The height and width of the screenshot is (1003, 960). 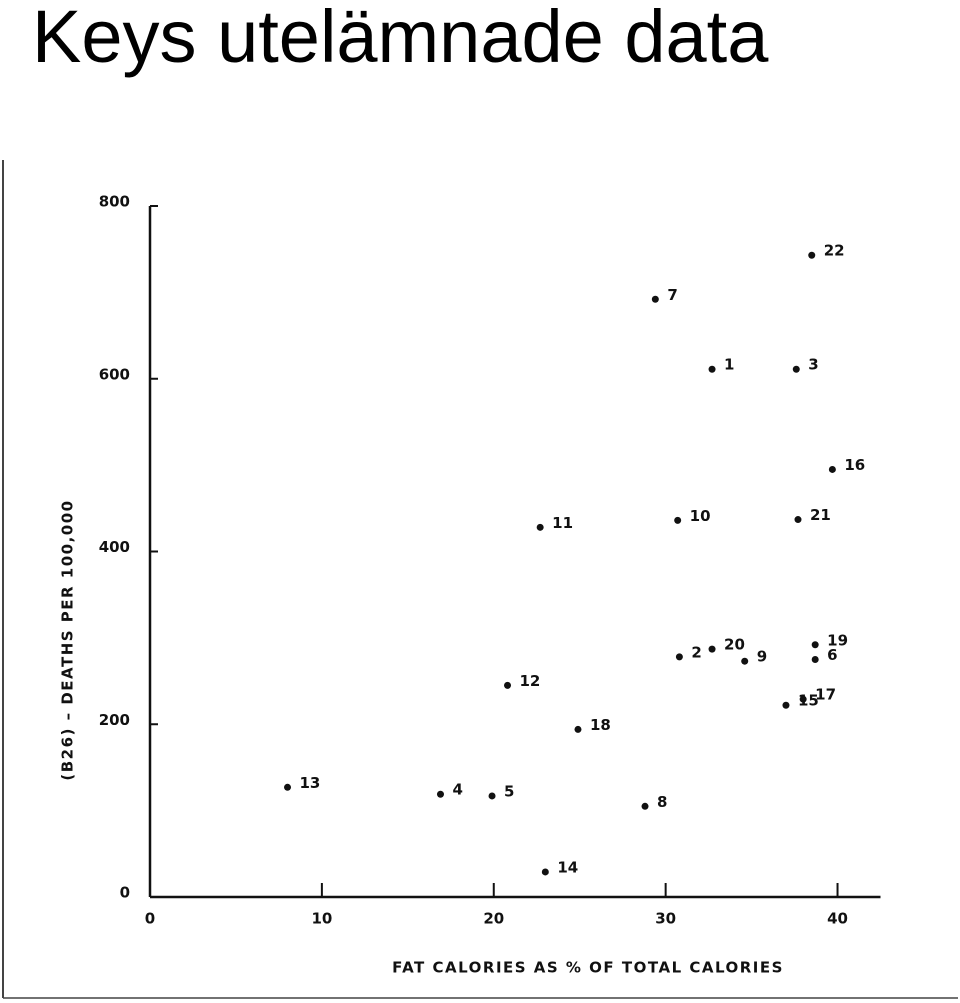 I want to click on x-tick-label: 30, so click(x=665, y=919).